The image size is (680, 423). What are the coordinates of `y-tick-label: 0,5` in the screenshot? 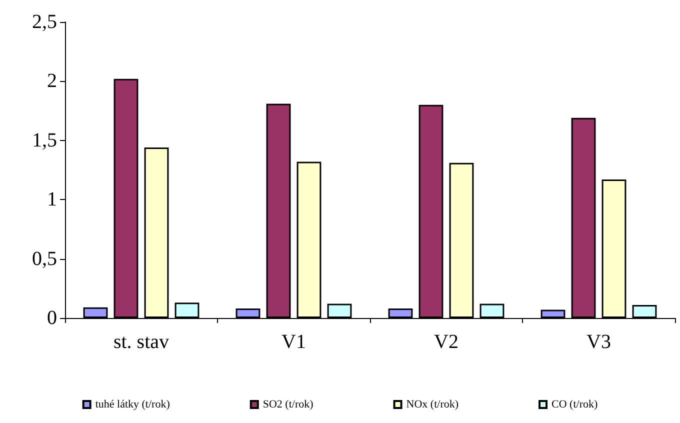 It's located at (44, 259).